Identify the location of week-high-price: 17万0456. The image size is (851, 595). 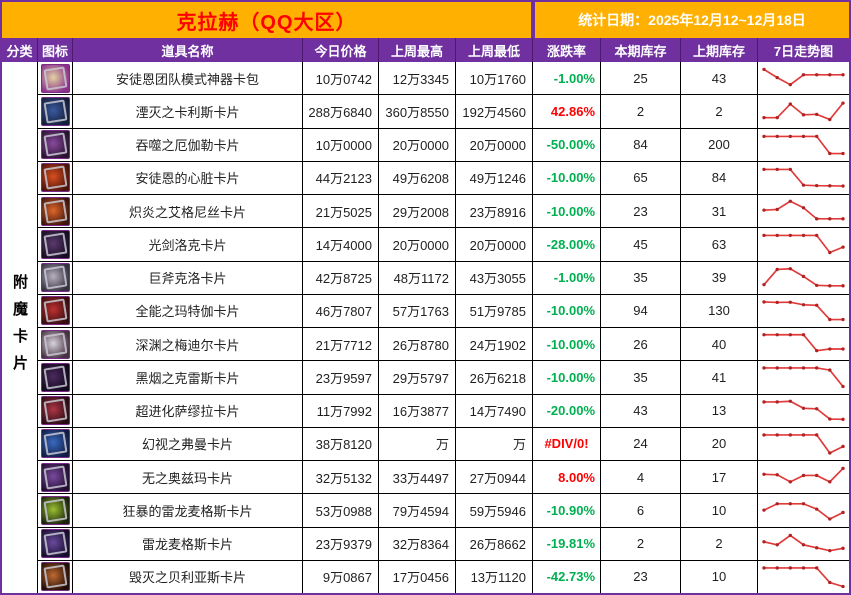
(417, 576).